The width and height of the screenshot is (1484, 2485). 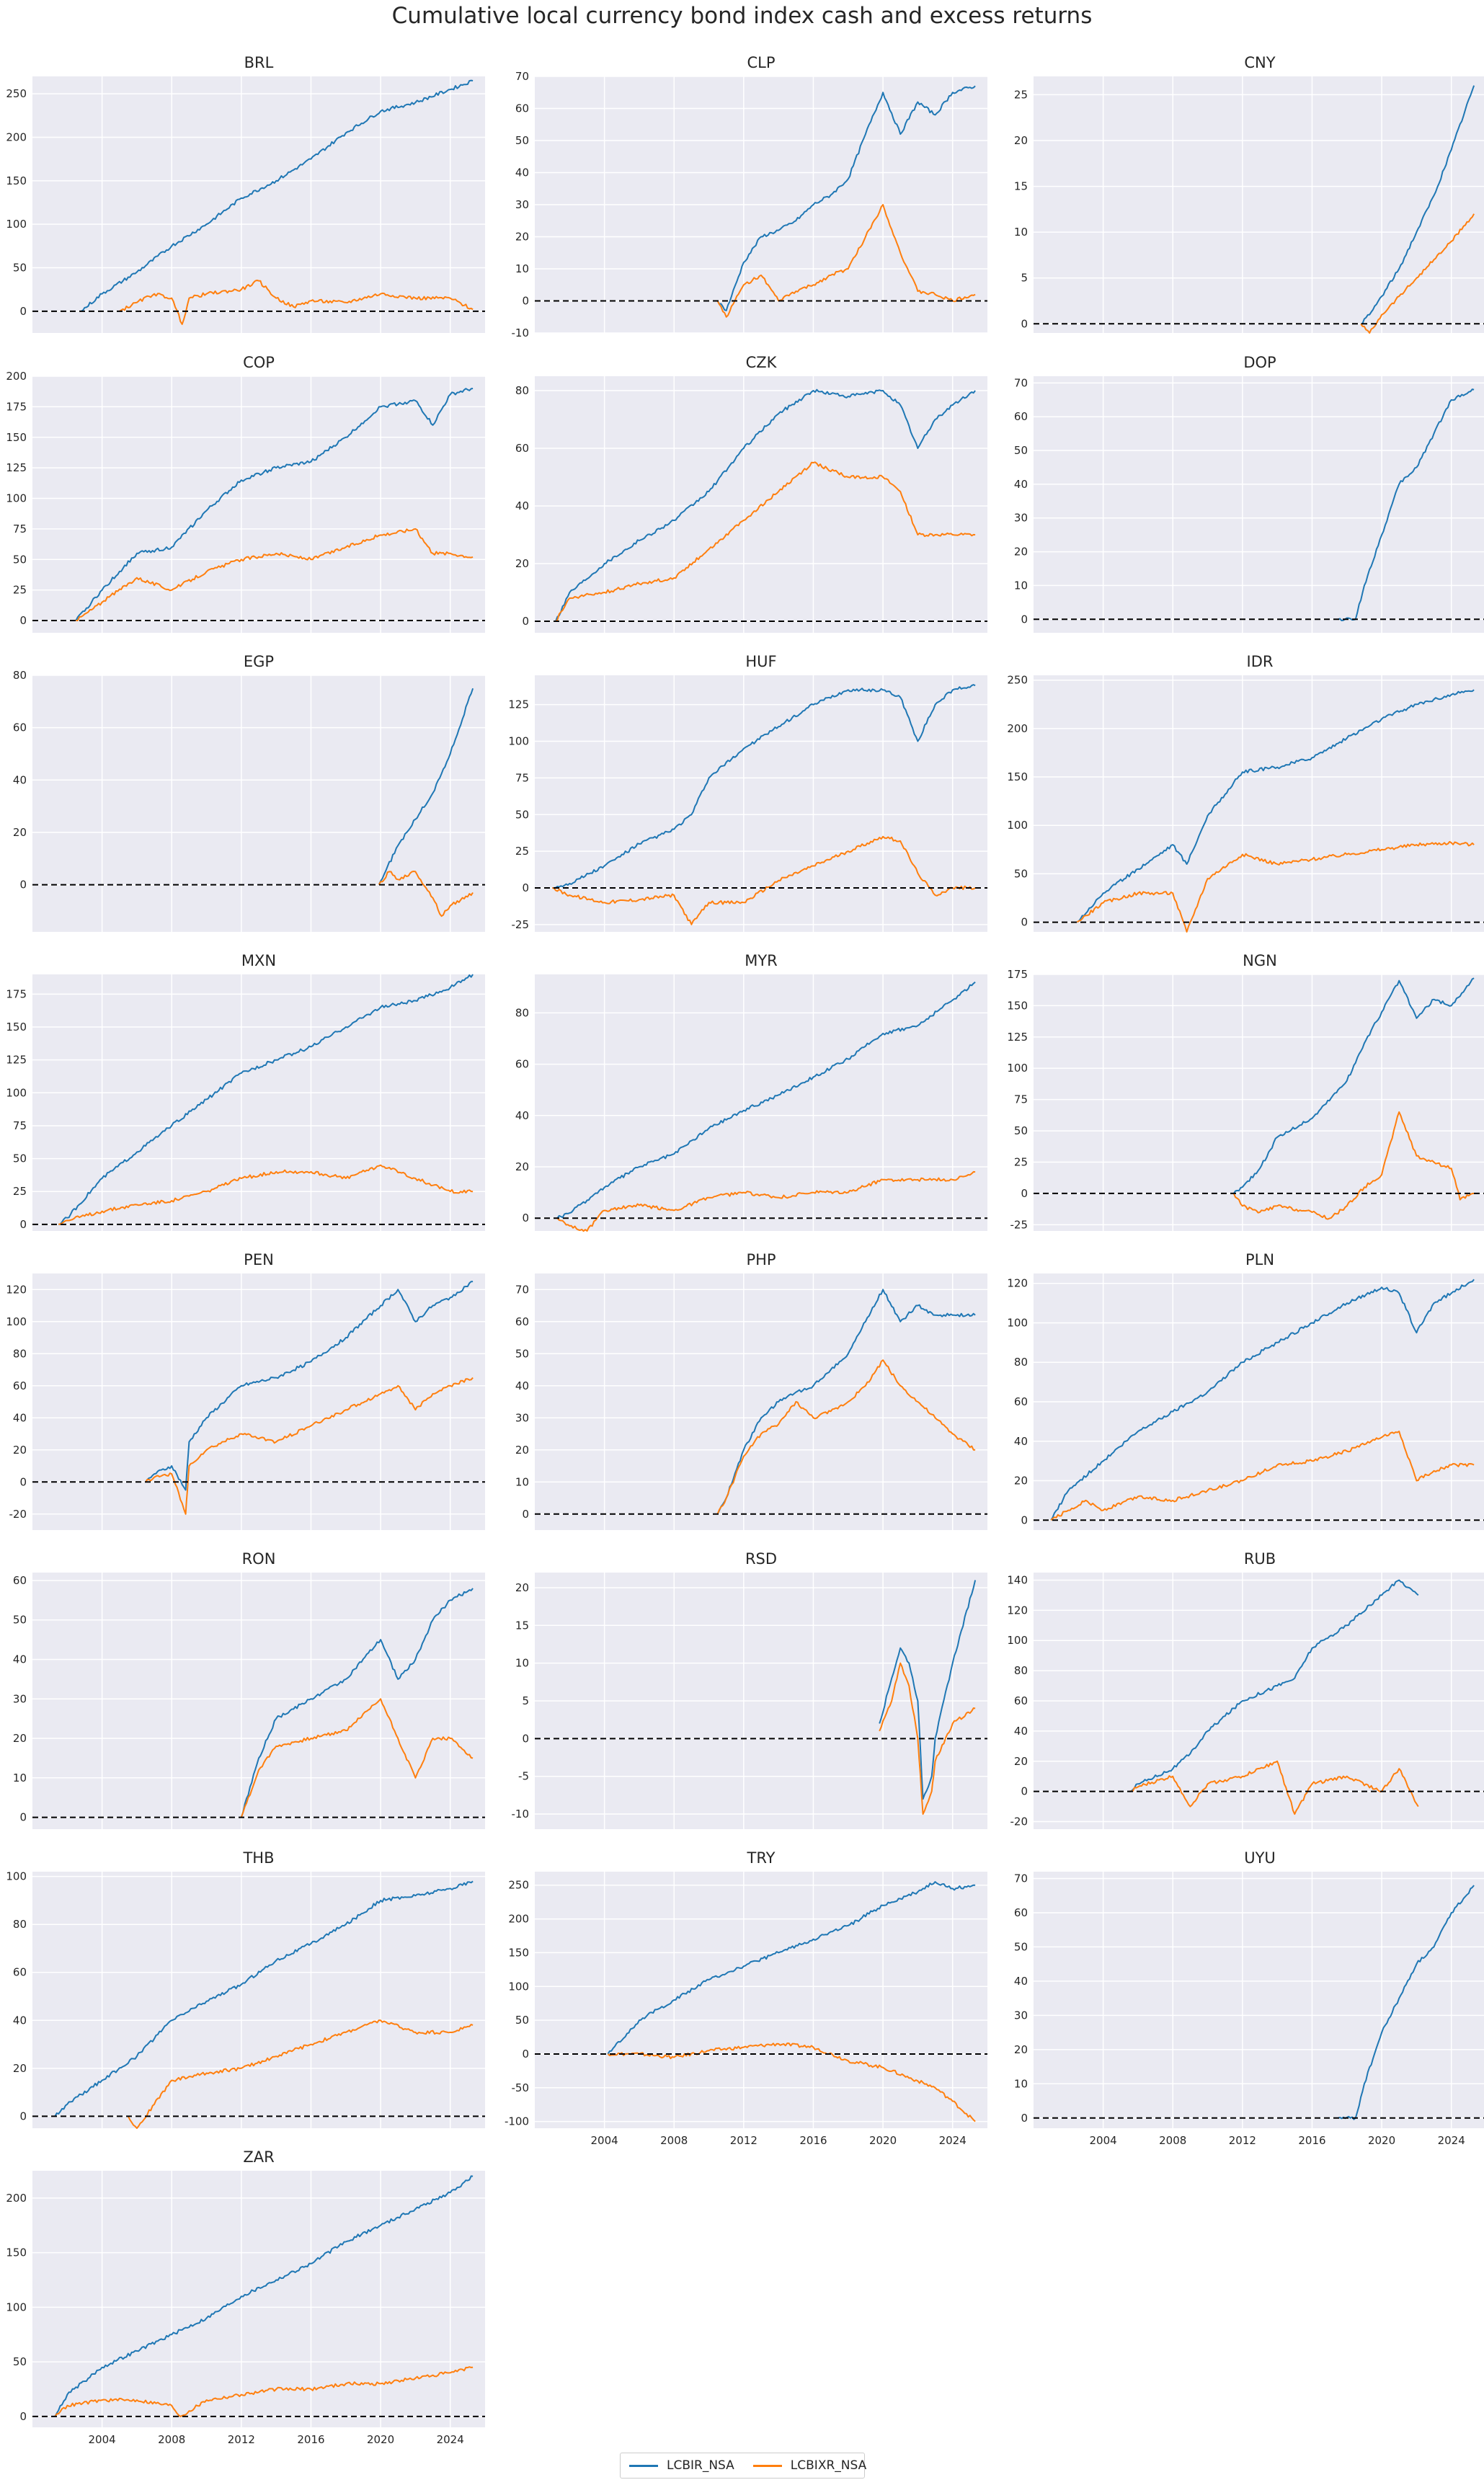 I want to click on y-tick-label-try-50: 50, so click(x=522, y=2020).